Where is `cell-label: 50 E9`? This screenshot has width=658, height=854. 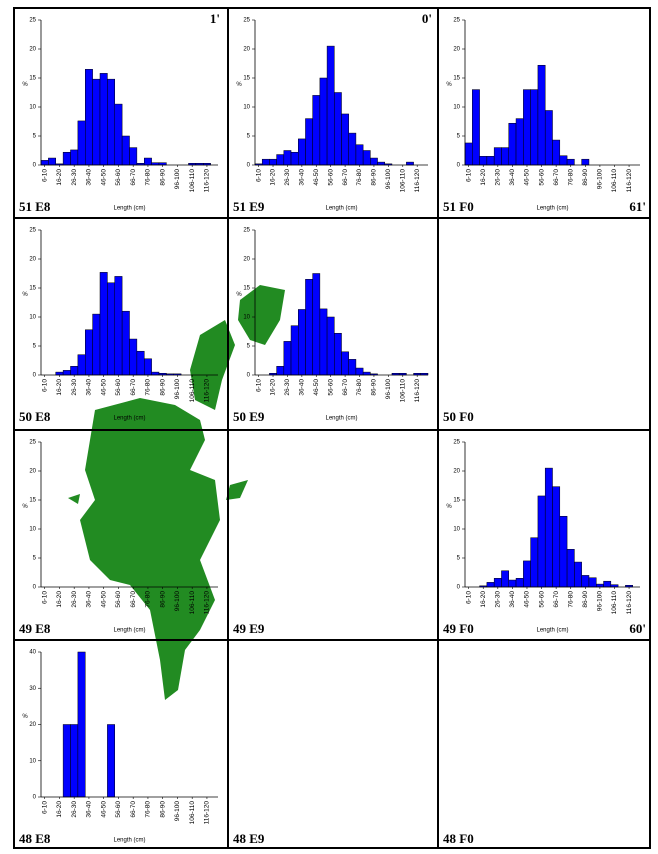
cell-label: 50 E9 is located at coordinates (249, 416).